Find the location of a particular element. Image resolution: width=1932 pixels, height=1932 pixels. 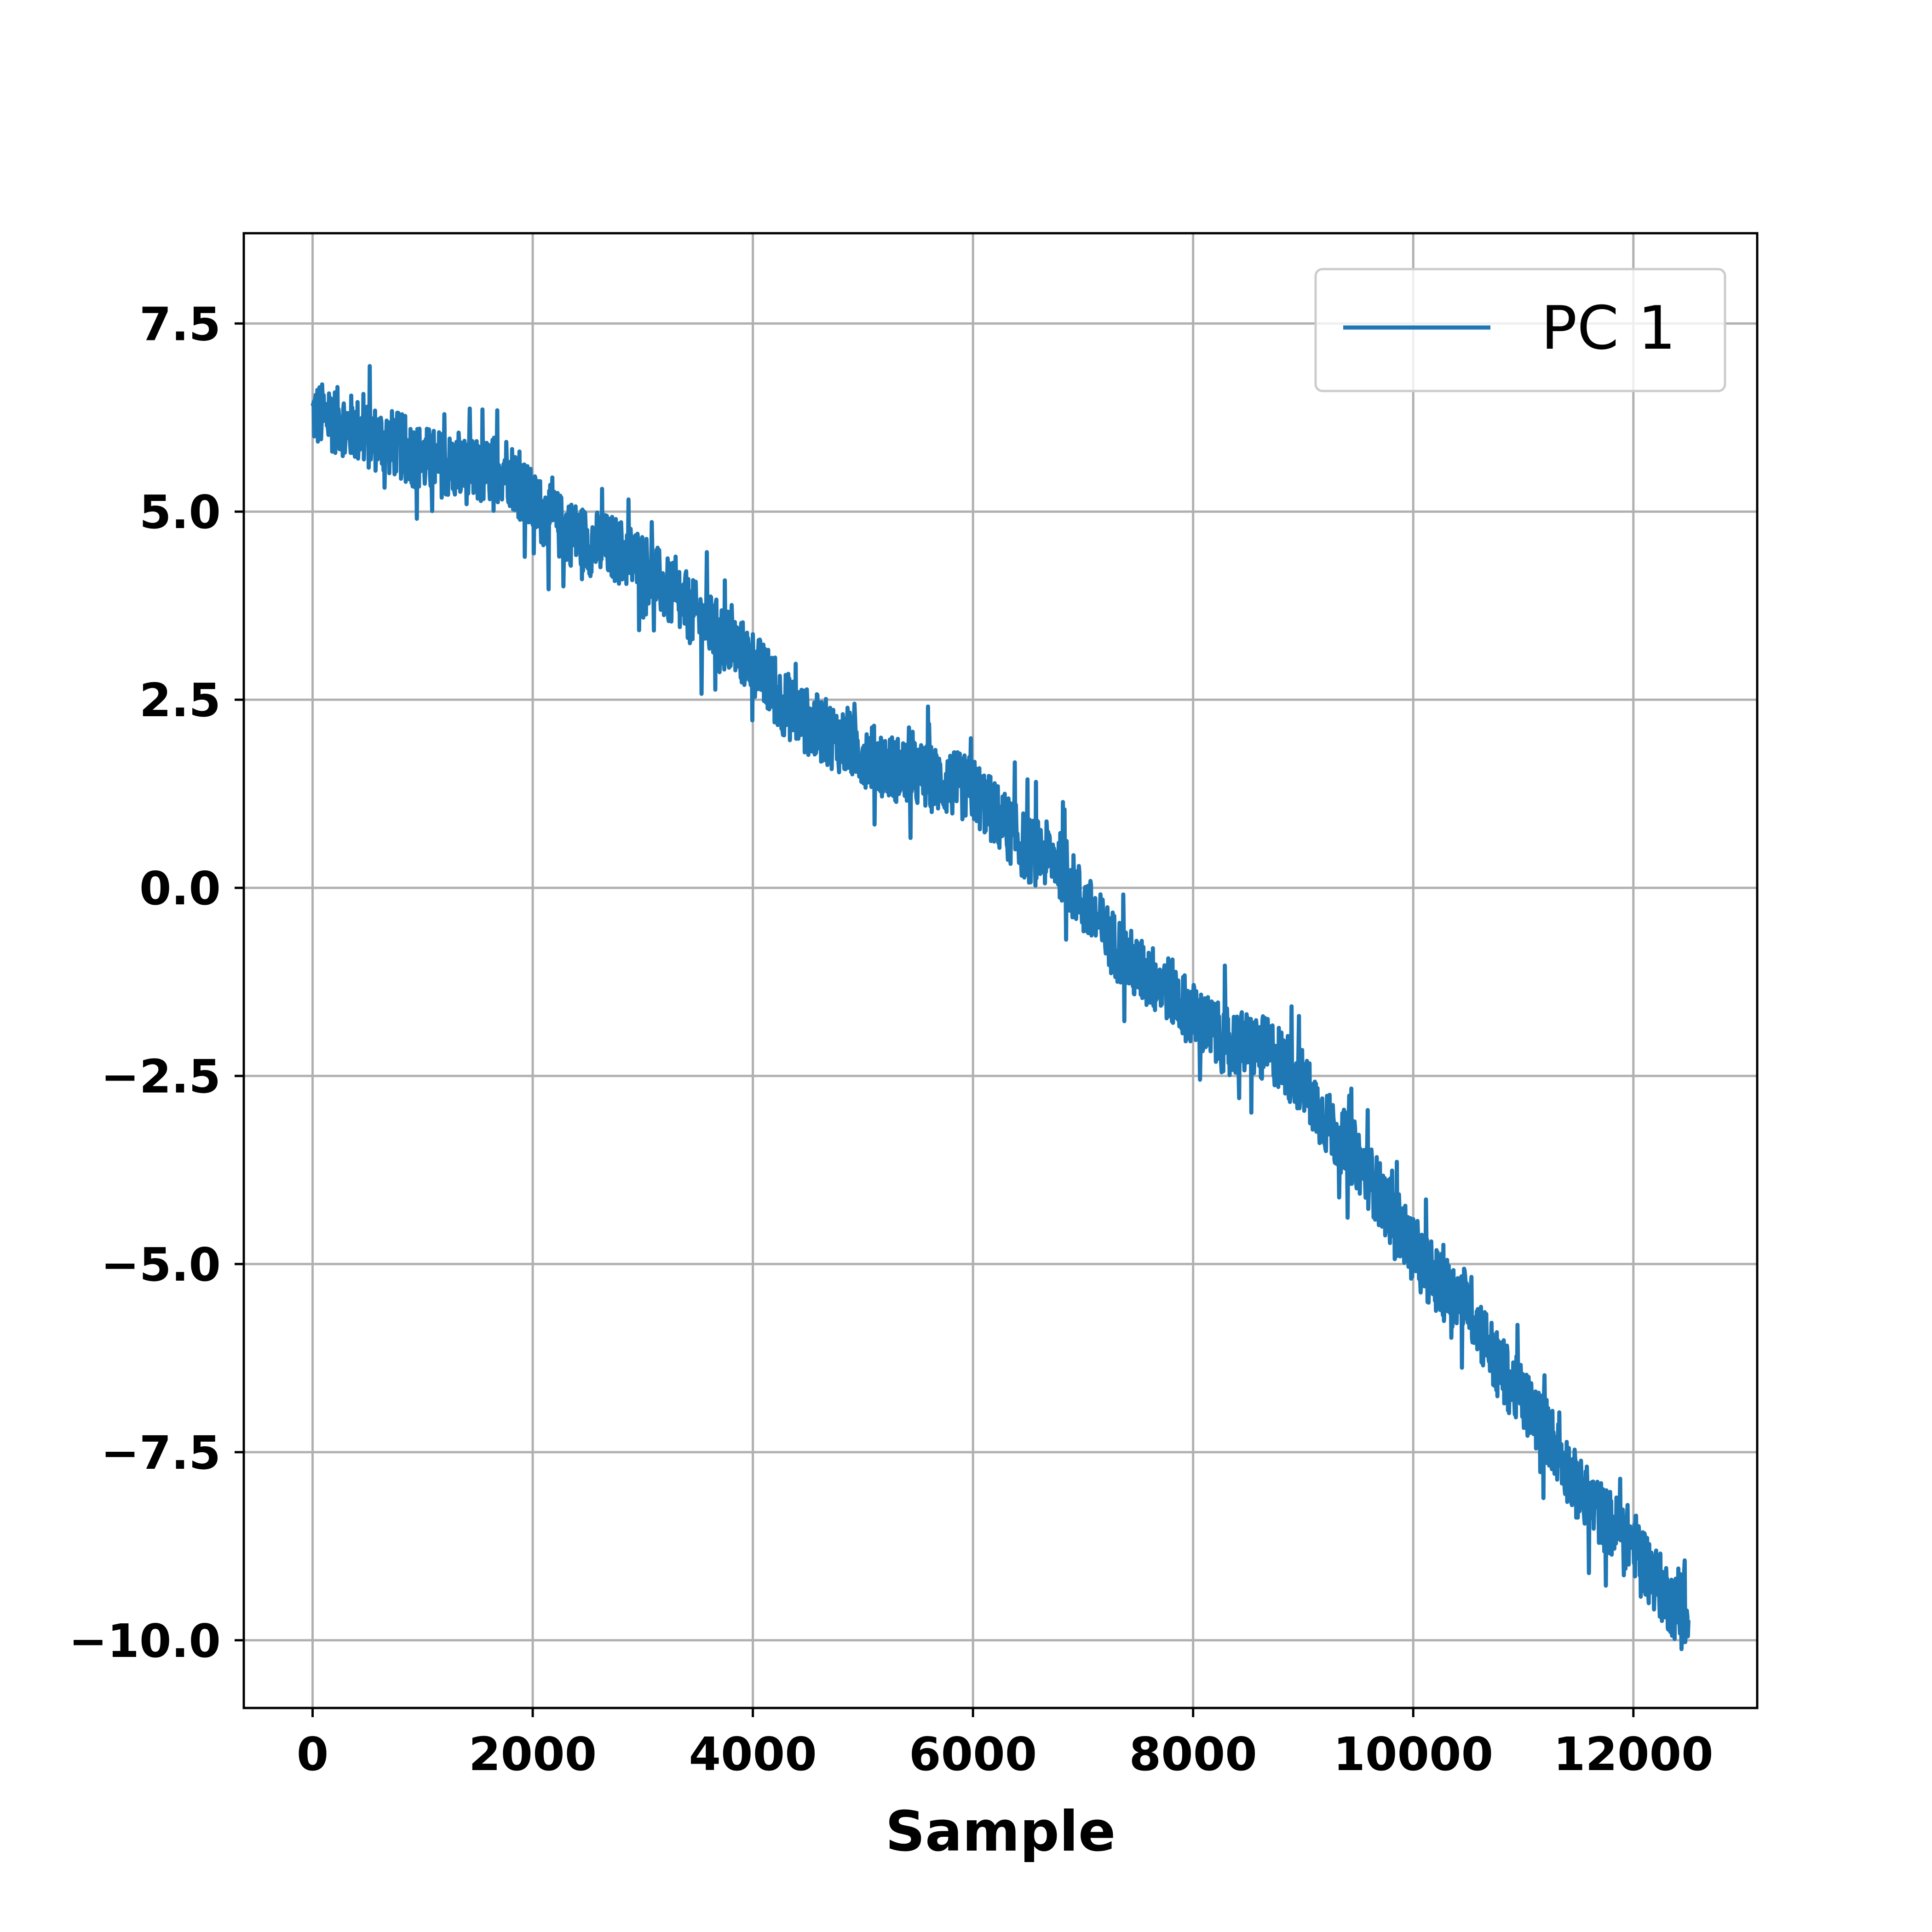

legend: PC 1 is located at coordinates (1520, 330).